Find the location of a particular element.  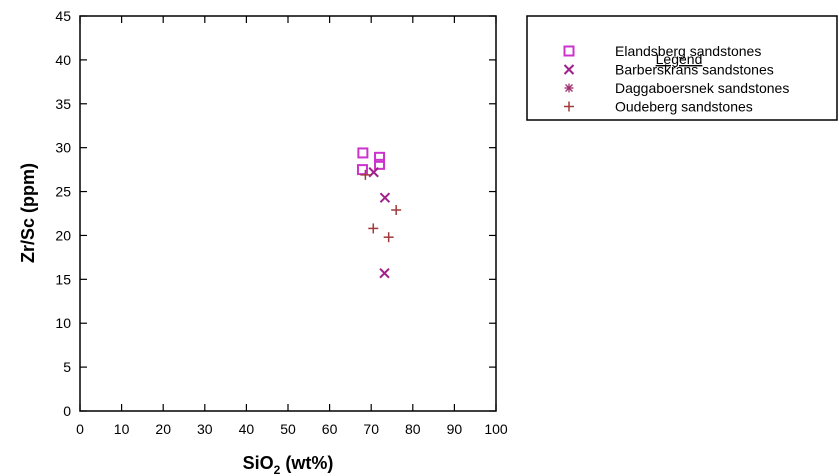

y-tick-label: 15 is located at coordinates (63, 279).